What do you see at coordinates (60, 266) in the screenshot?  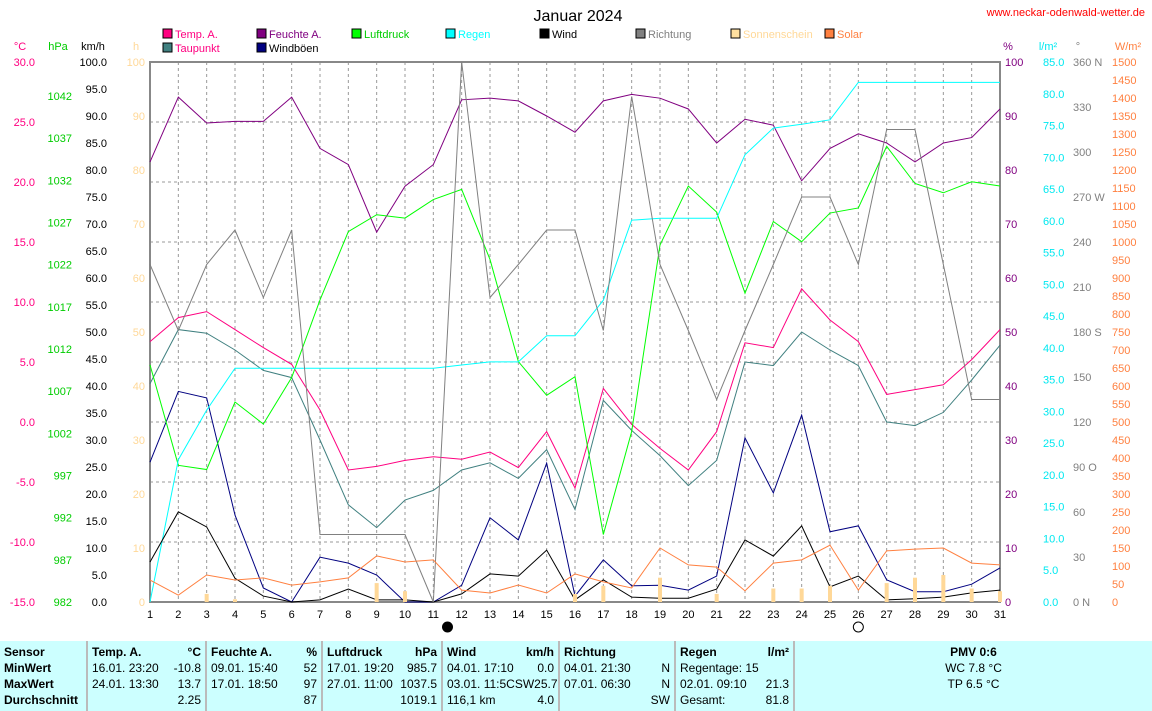 I see `y-tick-label-pressure: 1022` at bounding box center [60, 266].